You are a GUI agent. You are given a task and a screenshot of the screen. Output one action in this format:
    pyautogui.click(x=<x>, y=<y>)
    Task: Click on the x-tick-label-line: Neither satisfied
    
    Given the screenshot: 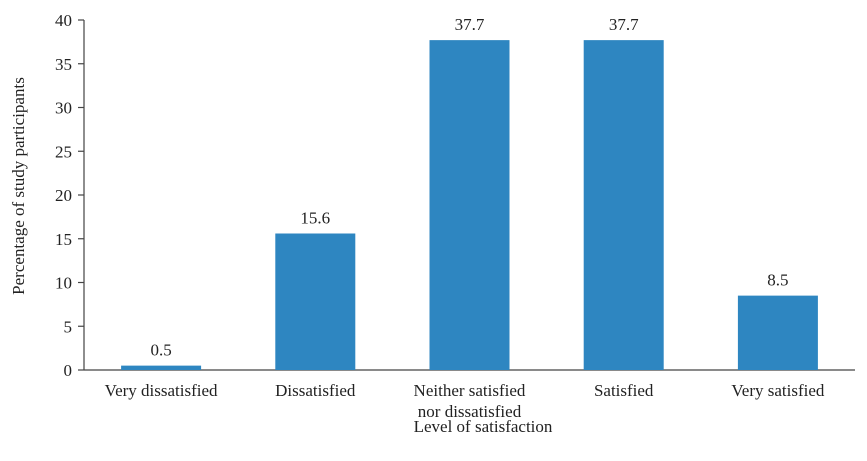 What is the action you would take?
    pyautogui.click(x=470, y=390)
    